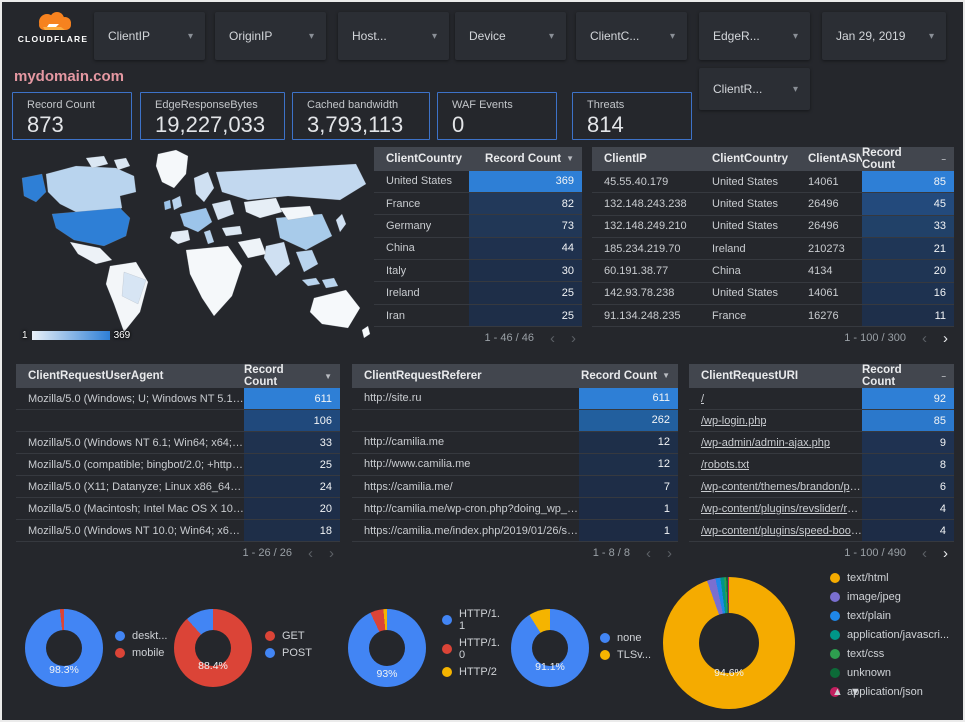 The height and width of the screenshot is (722, 965). What do you see at coordinates (750, 159) in the screenshot?
I see `column-header: ClientCountry` at bounding box center [750, 159].